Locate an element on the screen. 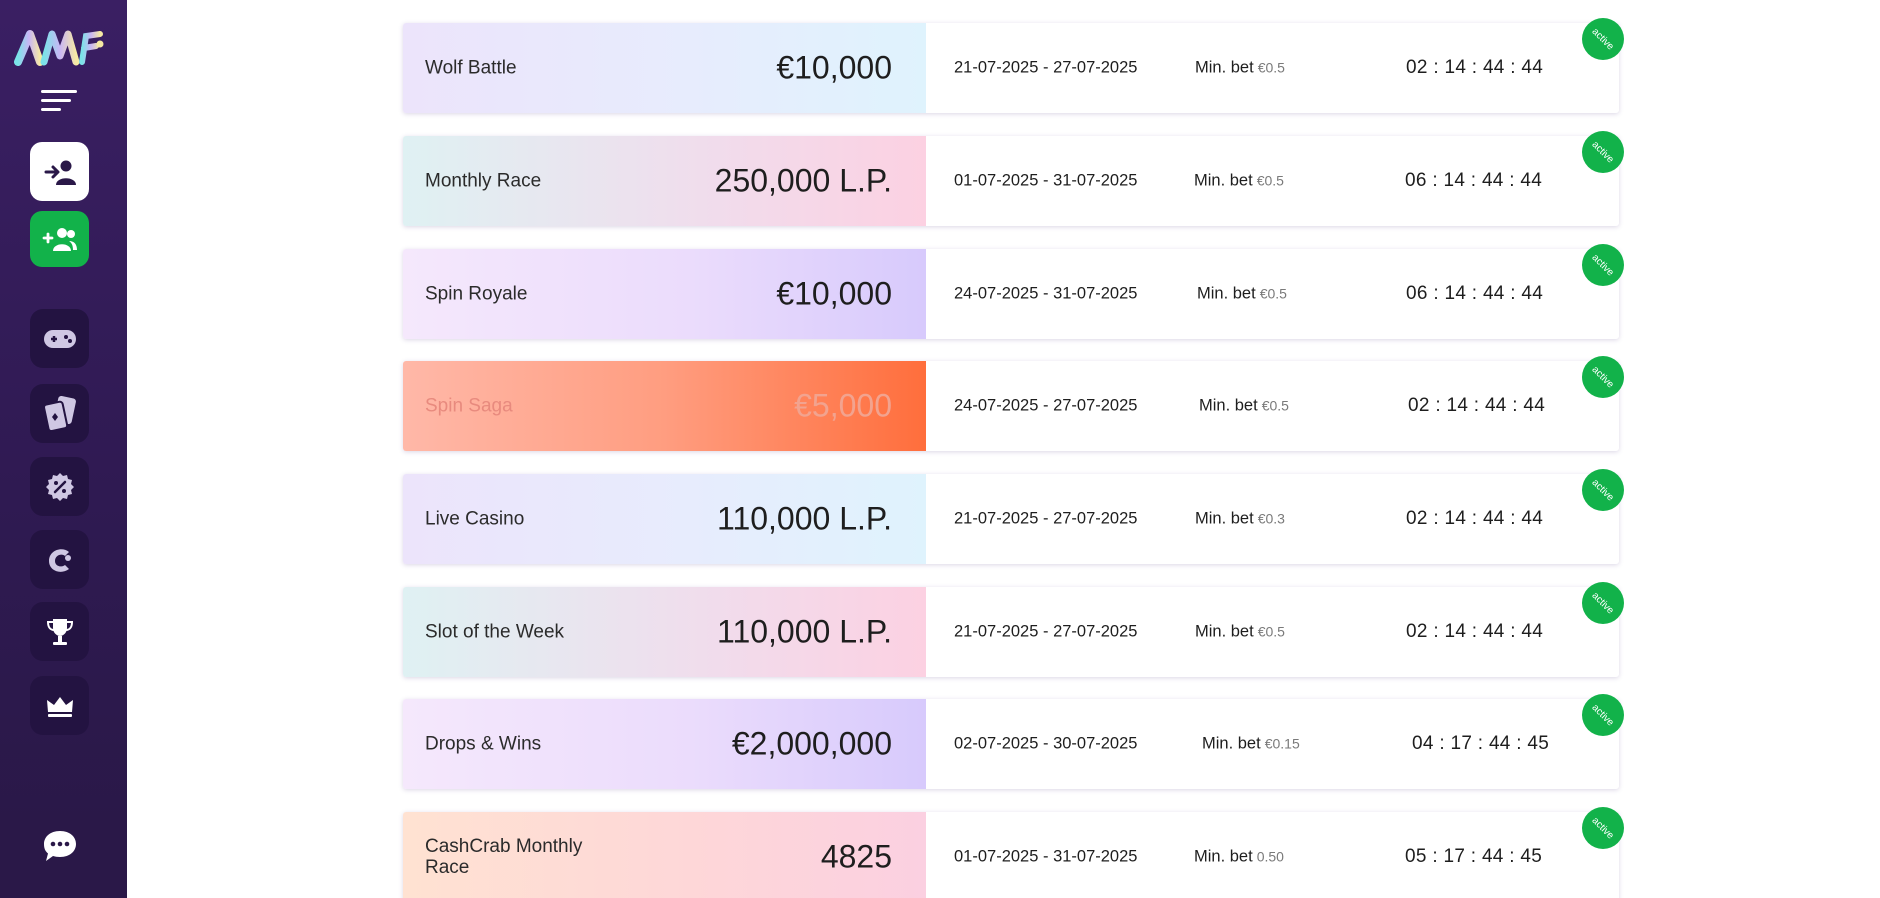 The height and width of the screenshot is (898, 1880). tournament-banner: Spin Saga €5,000 is located at coordinates (664, 406).